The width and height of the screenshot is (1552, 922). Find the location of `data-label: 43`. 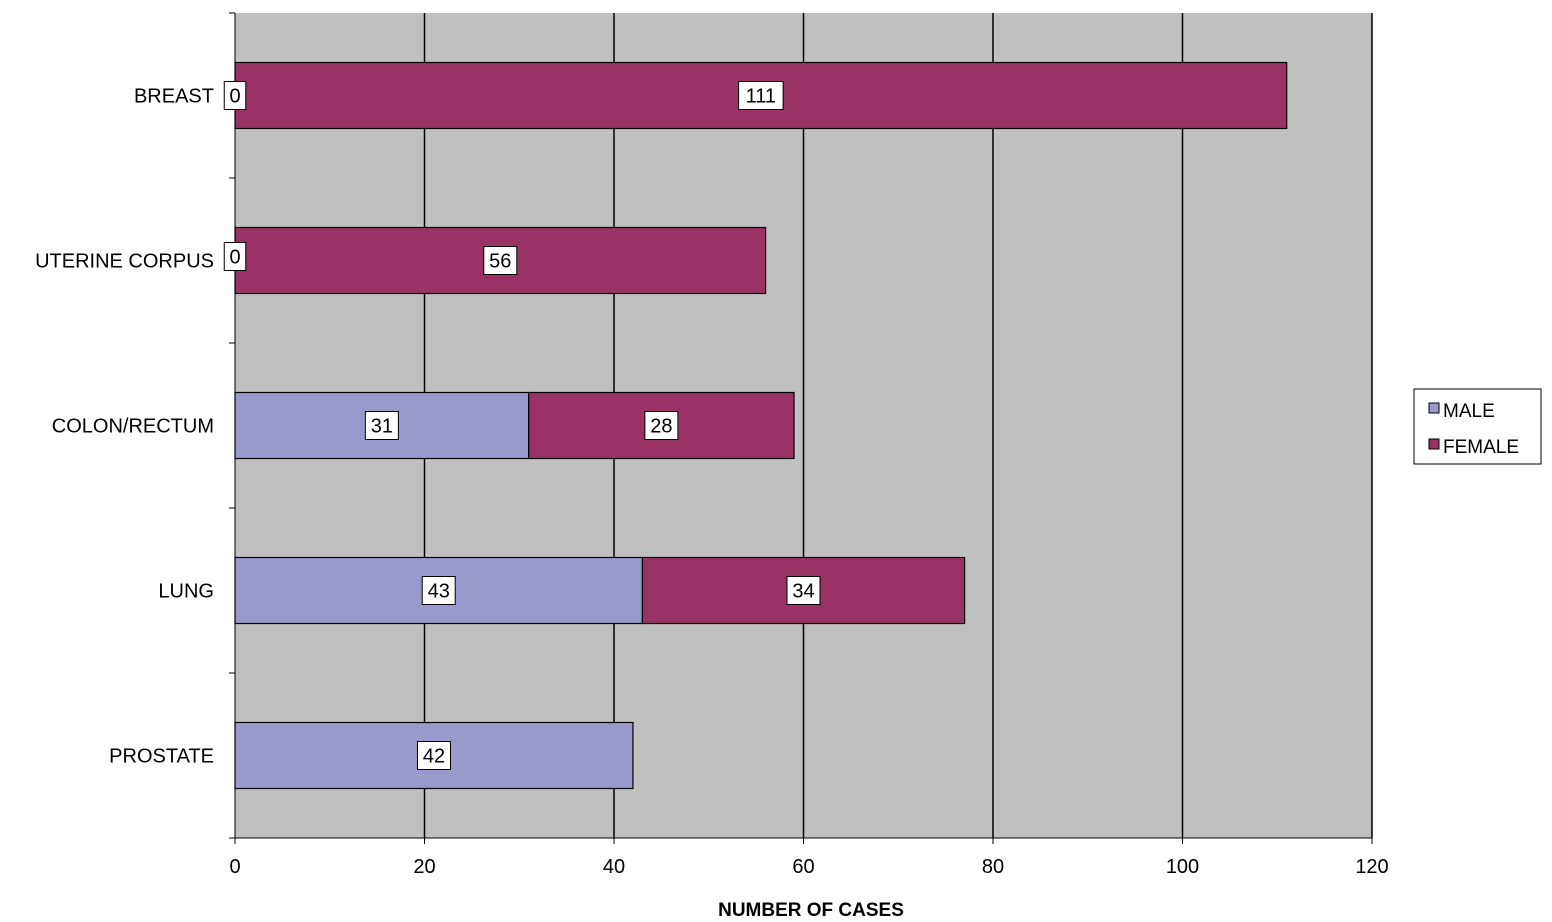

data-label: 43 is located at coordinates (439, 592).